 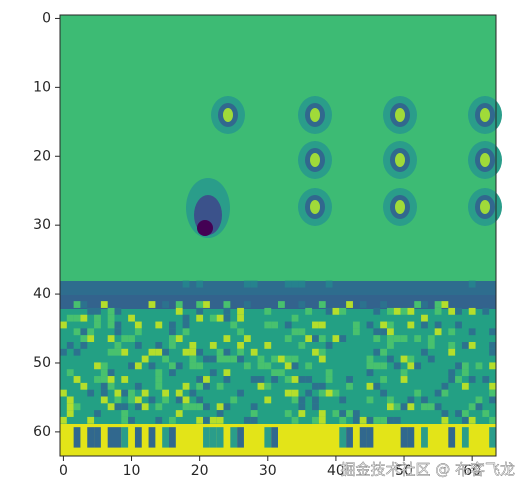 What do you see at coordinates (42, 432) in the screenshot?
I see `y-tick-label: 60` at bounding box center [42, 432].